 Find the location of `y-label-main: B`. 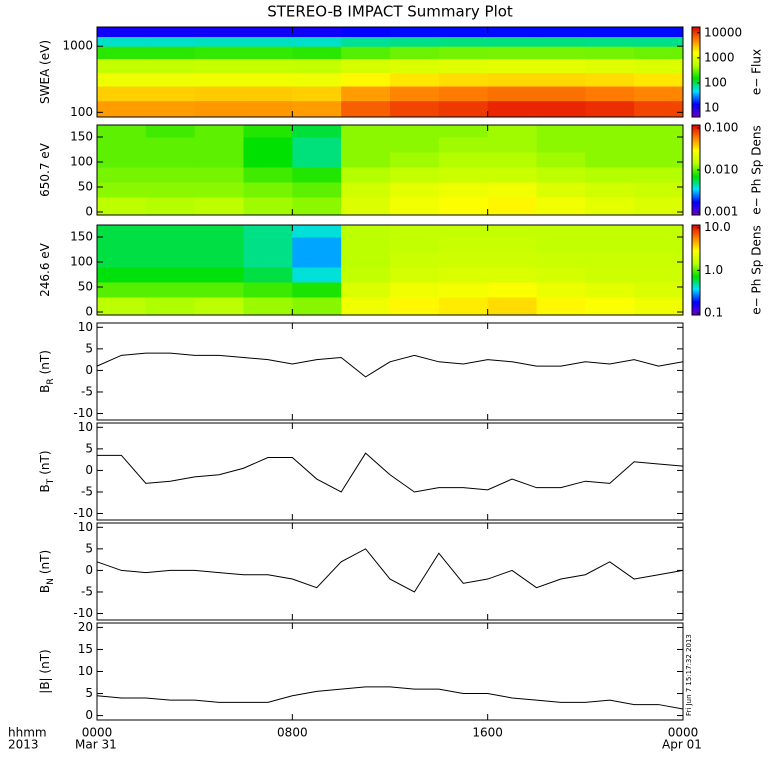

y-label-main: B is located at coordinates (45, 589).